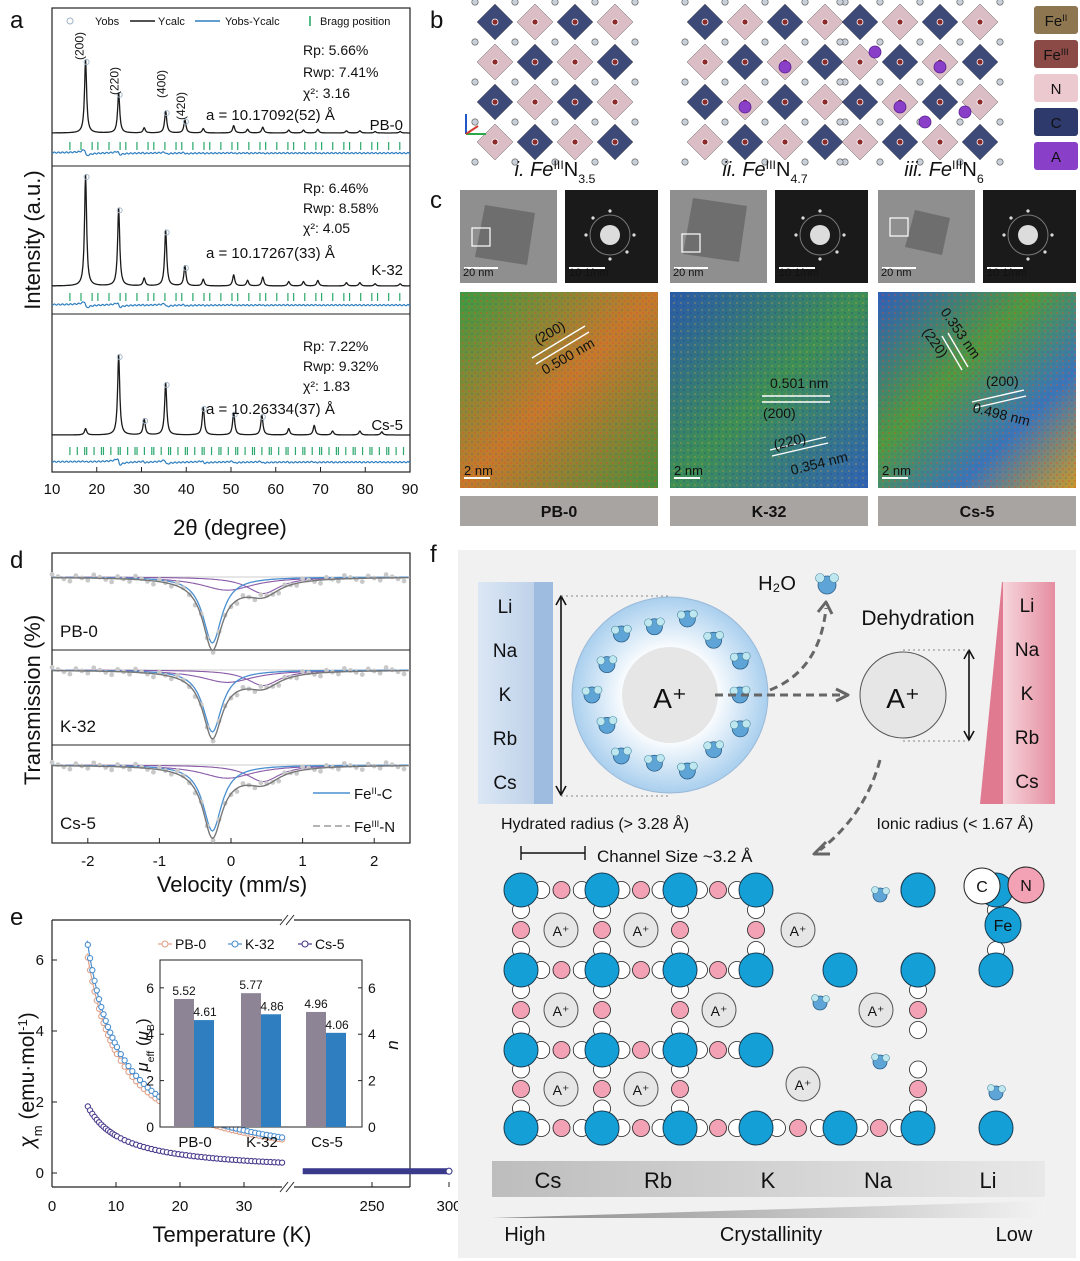  Describe the element at coordinates (504, 783) in the screenshot. I see `hydrated-ion: Cs` at that location.